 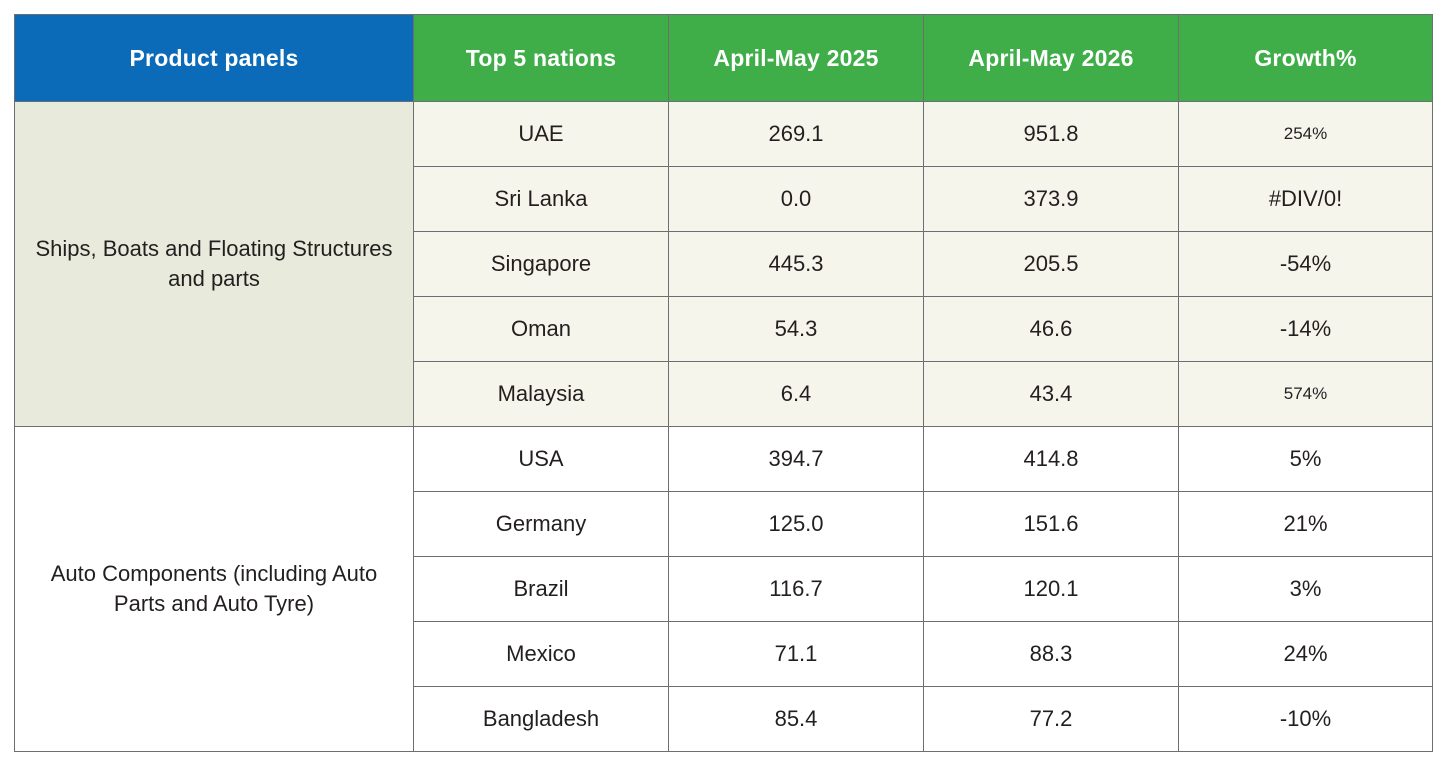 What do you see at coordinates (1051, 524) in the screenshot?
I see `value-2026-cell: 151.6` at bounding box center [1051, 524].